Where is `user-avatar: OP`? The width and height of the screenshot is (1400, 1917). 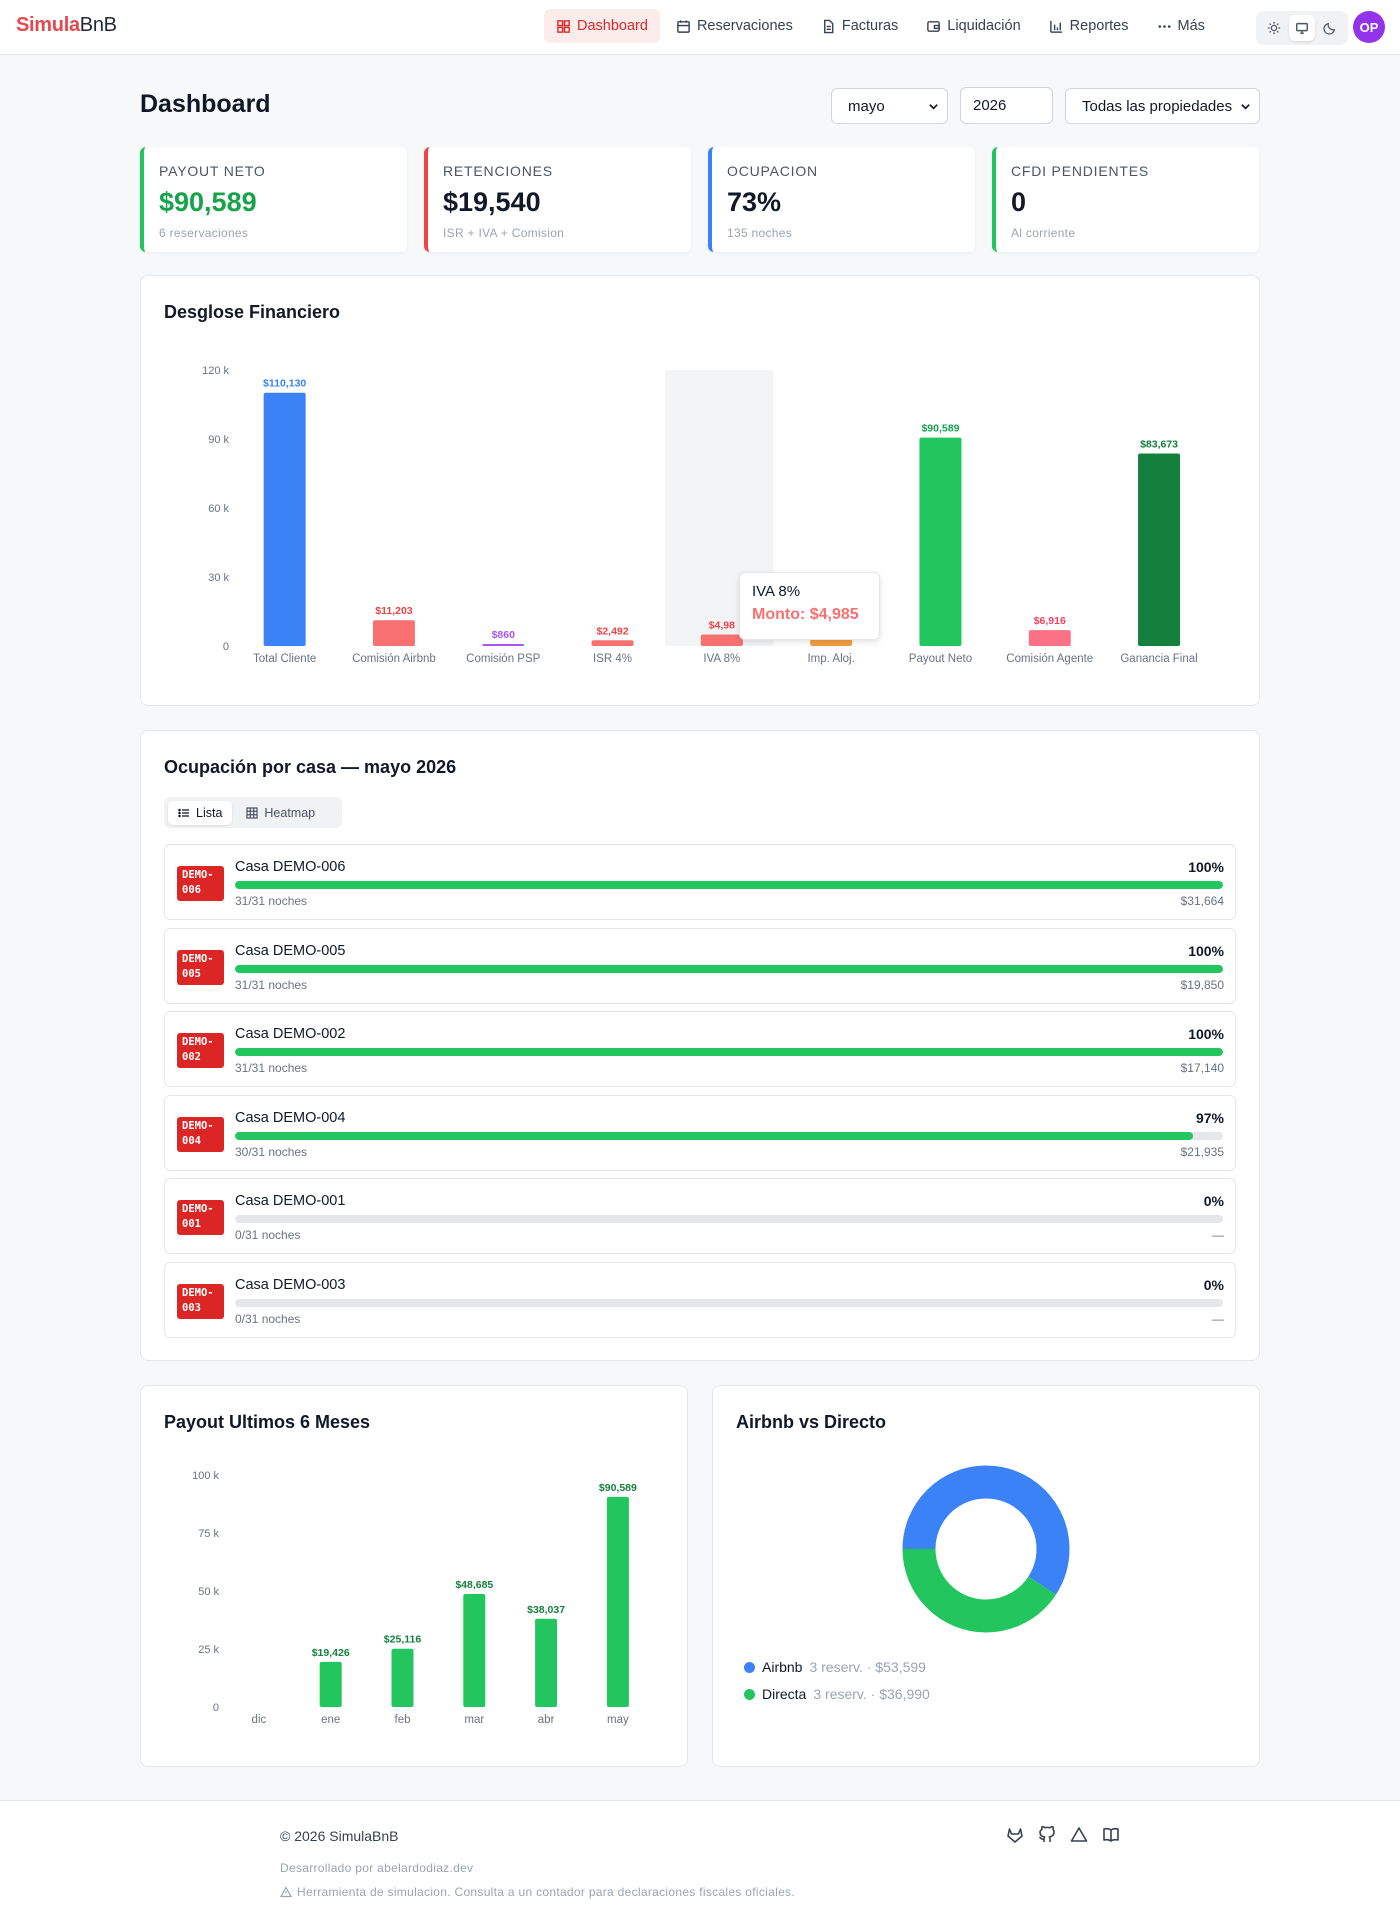
user-avatar: OP is located at coordinates (1369, 27).